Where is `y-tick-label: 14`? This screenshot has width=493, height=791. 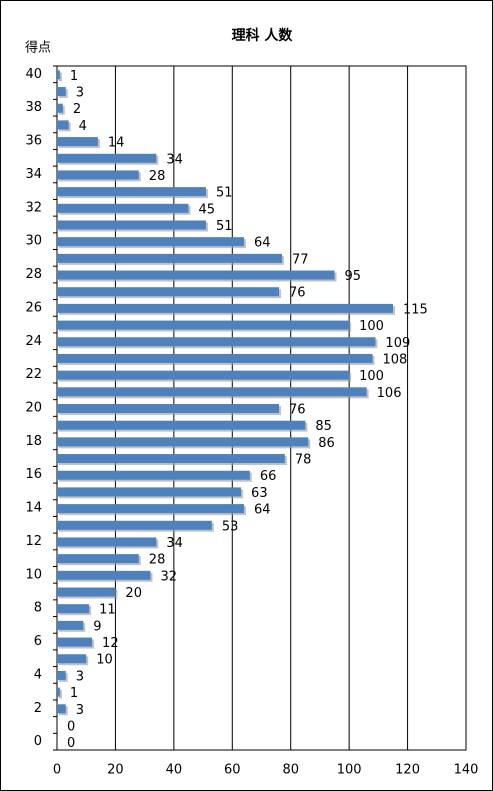 y-tick-label: 14 is located at coordinates (33, 508).